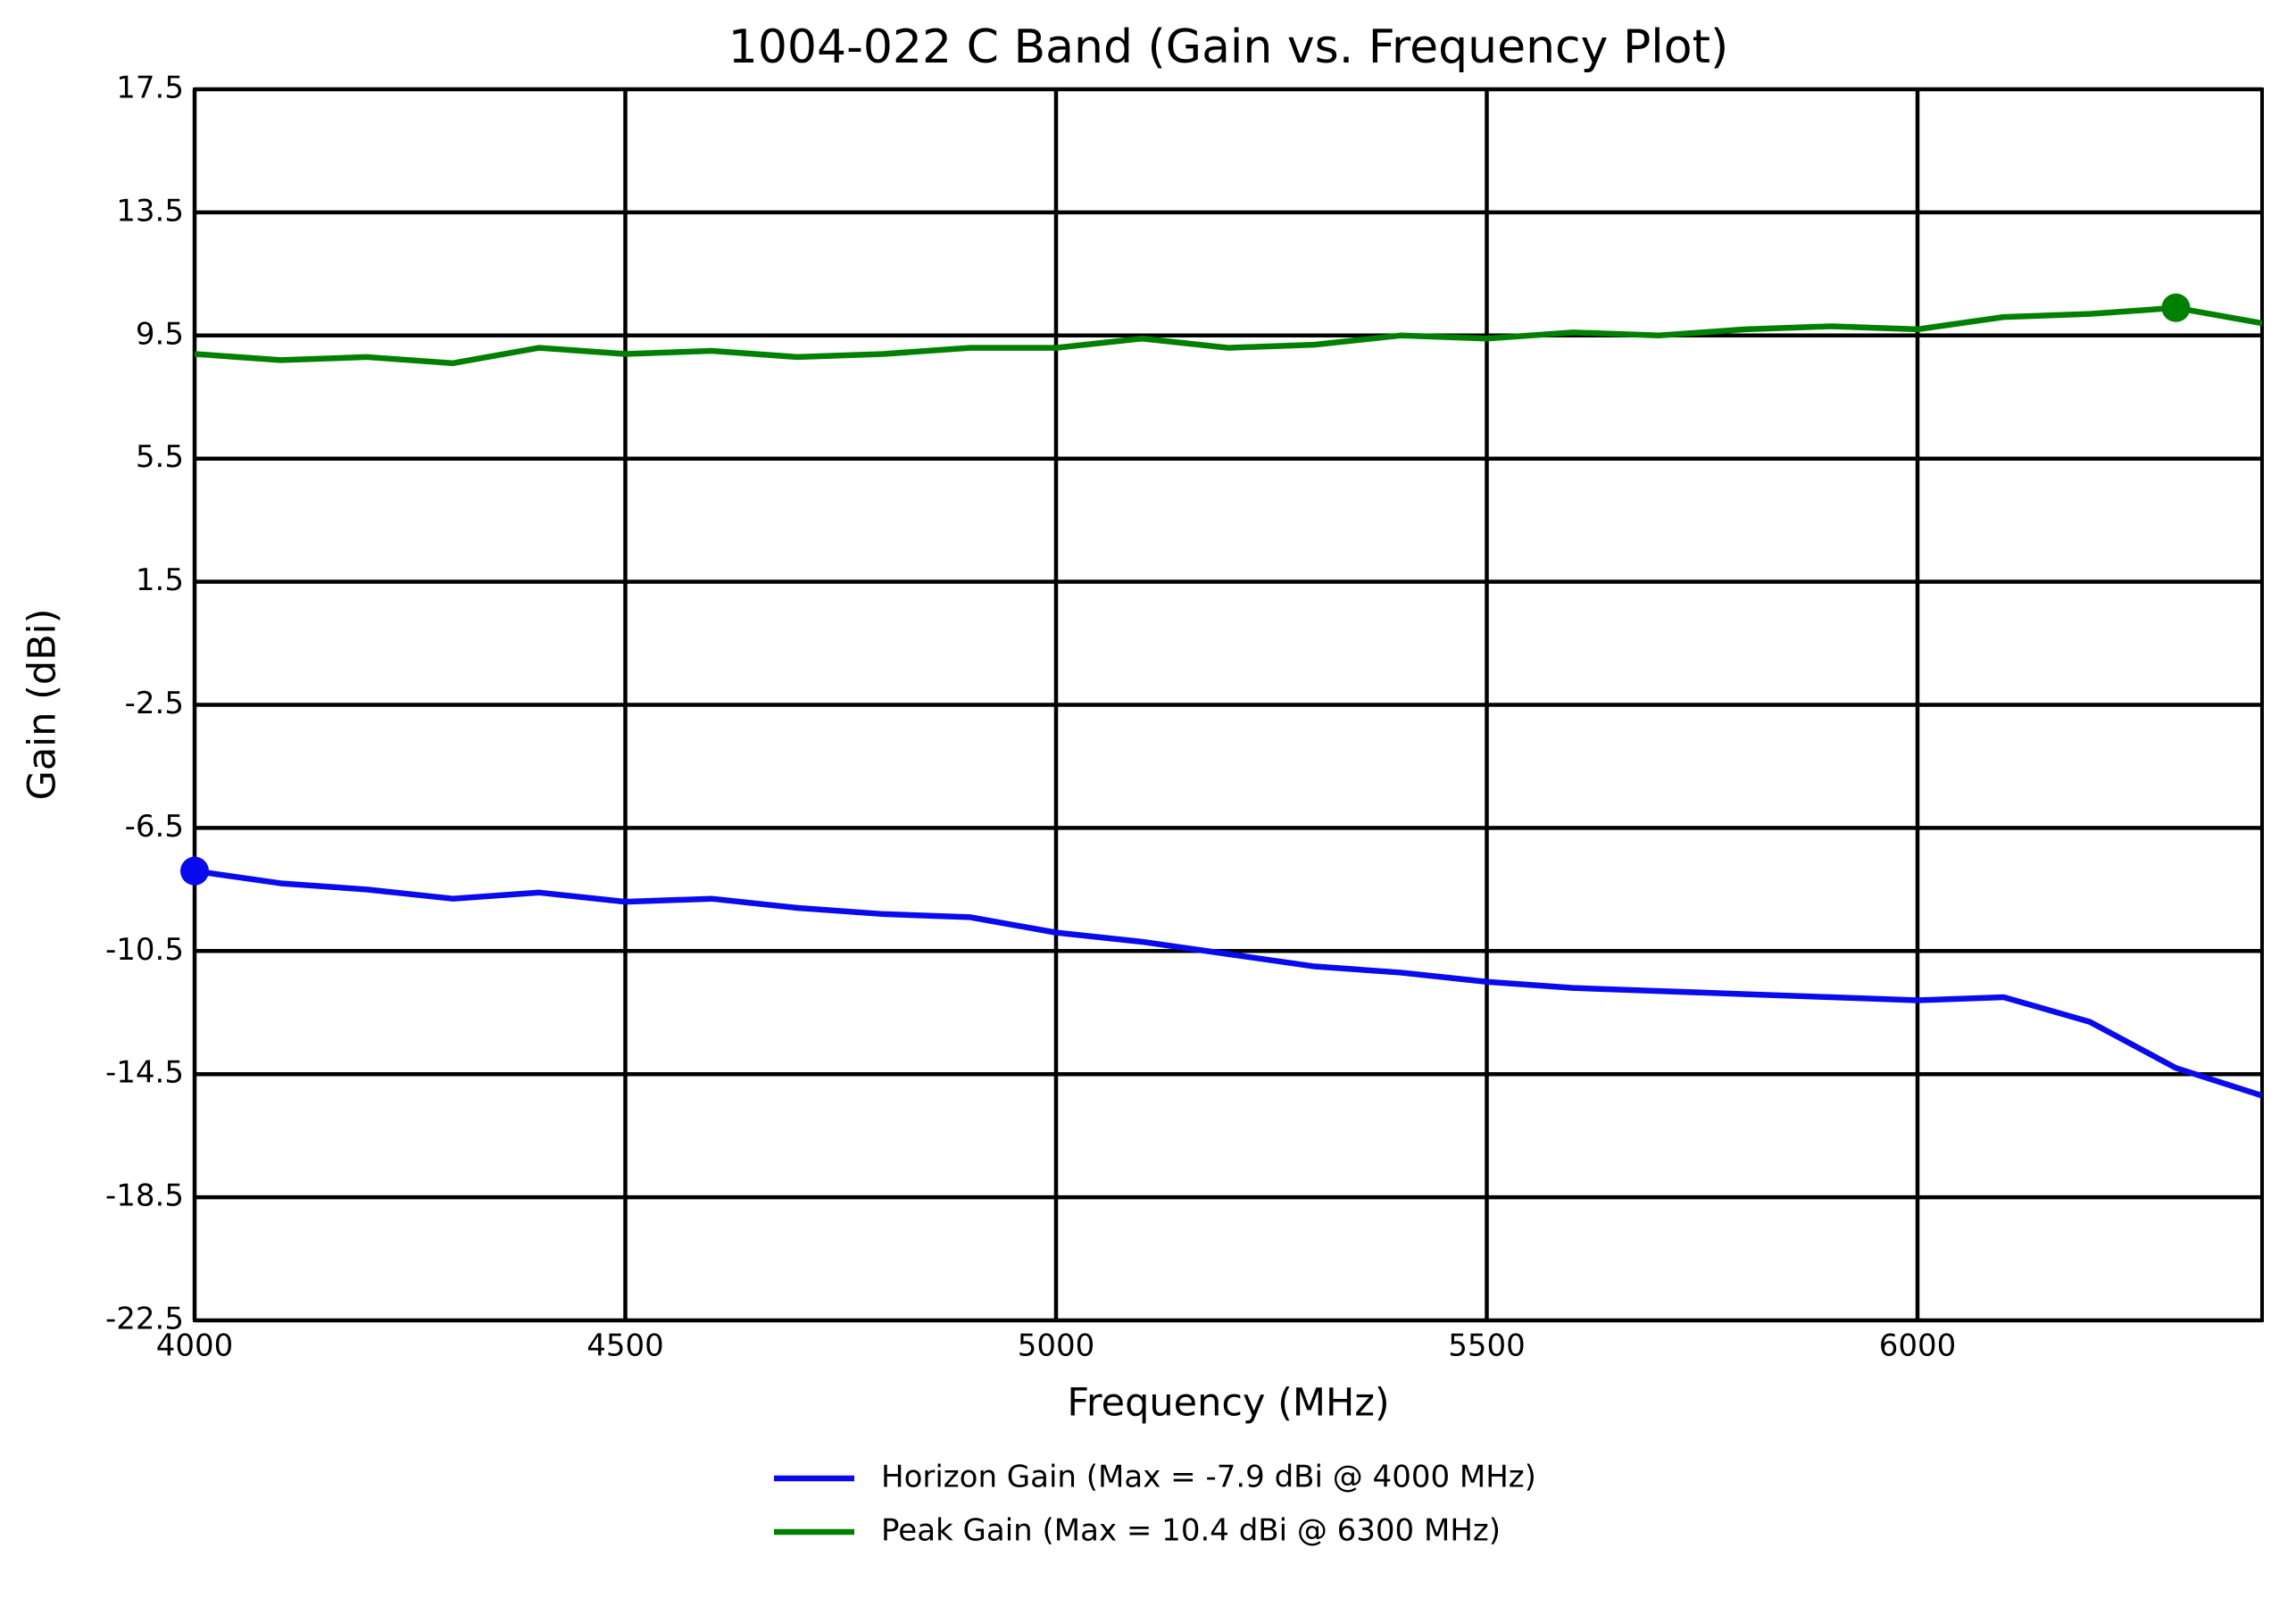 This screenshot has height=1598, width=2296. Describe the element at coordinates (144, 1196) in the screenshot. I see `y-tick-label: -18.5` at that location.